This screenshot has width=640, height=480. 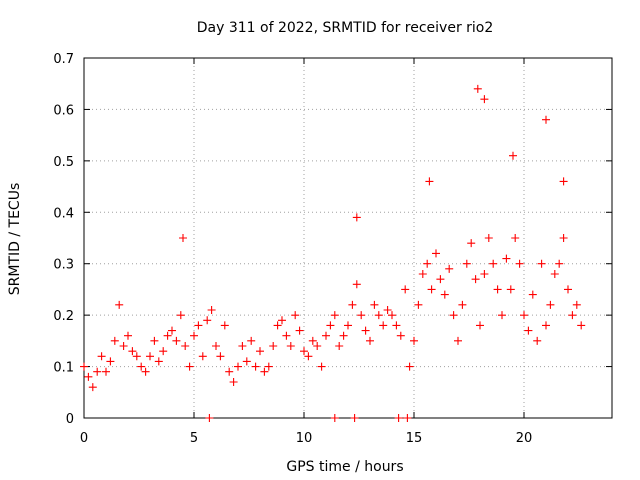 What do you see at coordinates (15, 239) in the screenshot?
I see `y-axis-label: SRMTID / TECUs` at bounding box center [15, 239].